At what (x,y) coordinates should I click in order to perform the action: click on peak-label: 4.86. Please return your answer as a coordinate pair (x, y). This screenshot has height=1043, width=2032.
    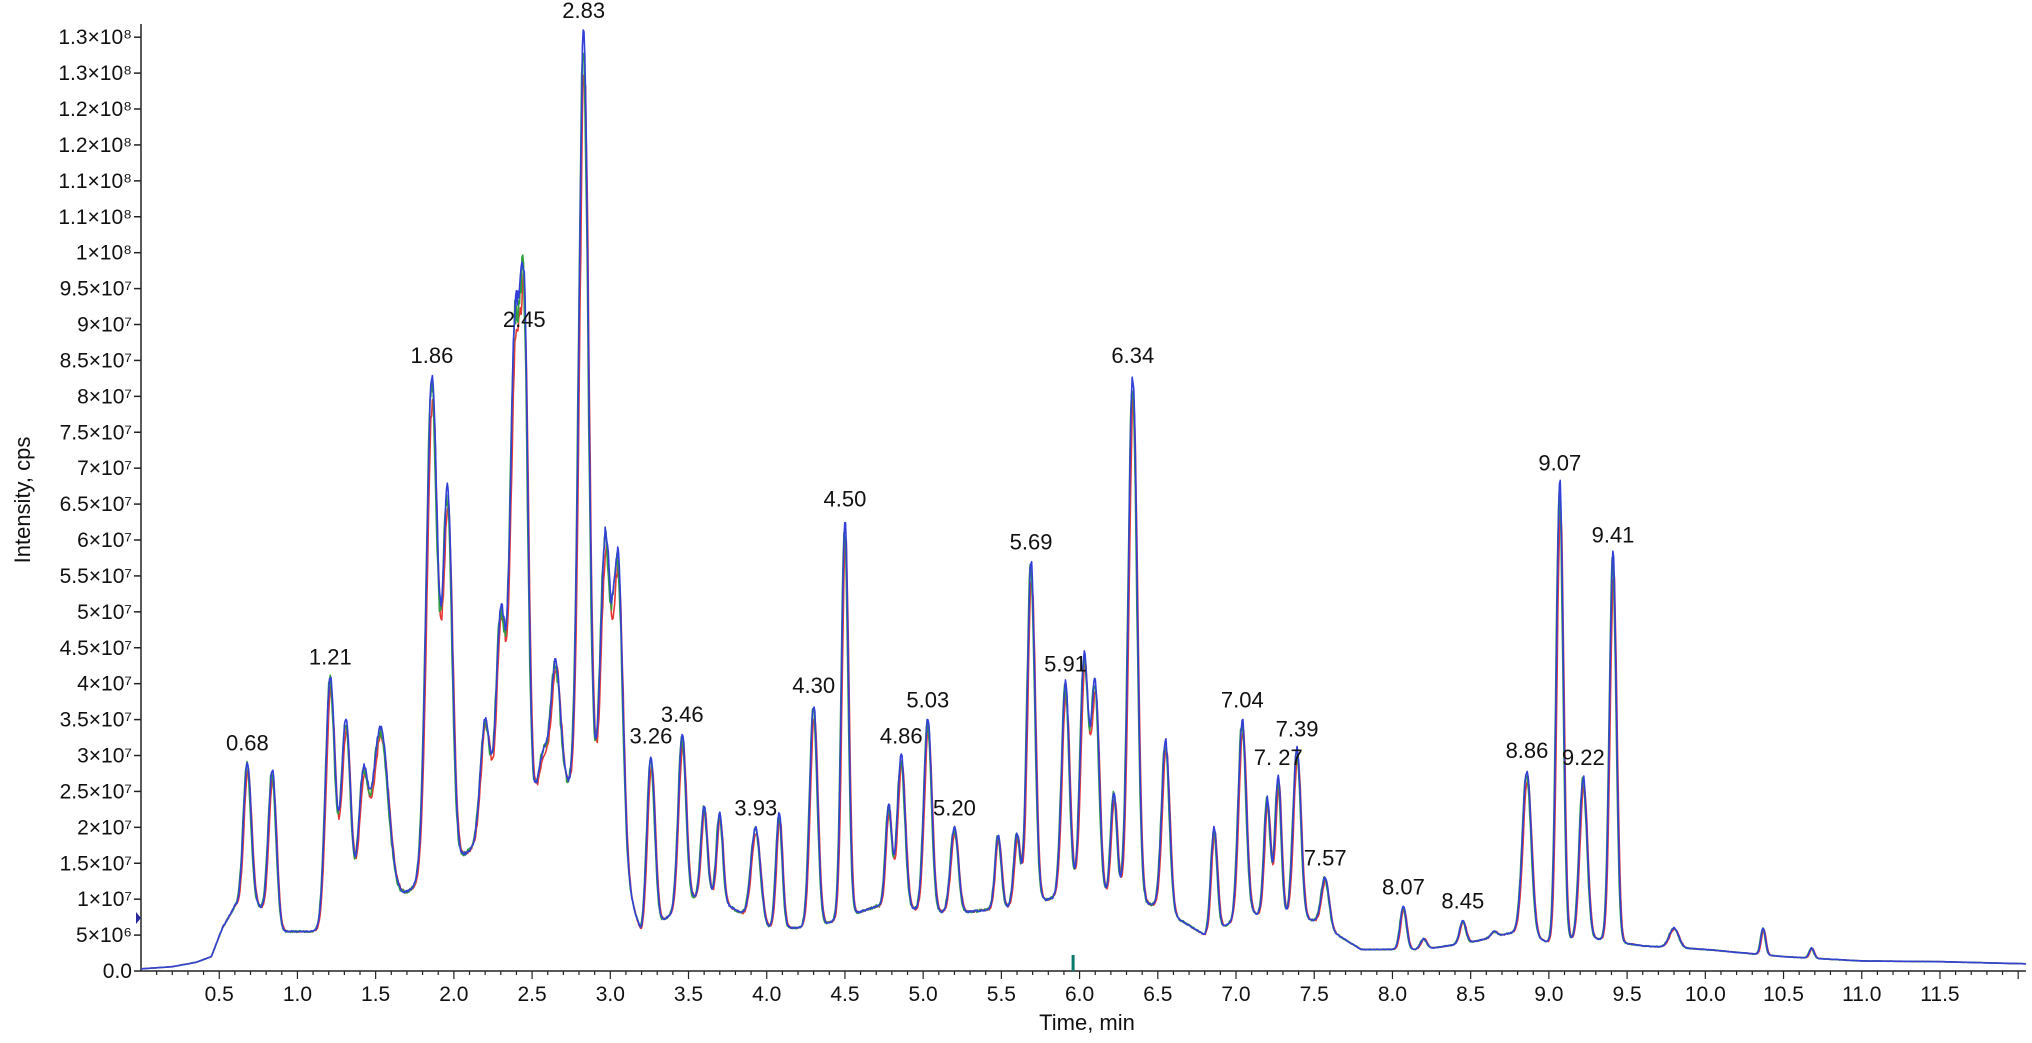
    Looking at the image, I should click on (901, 736).